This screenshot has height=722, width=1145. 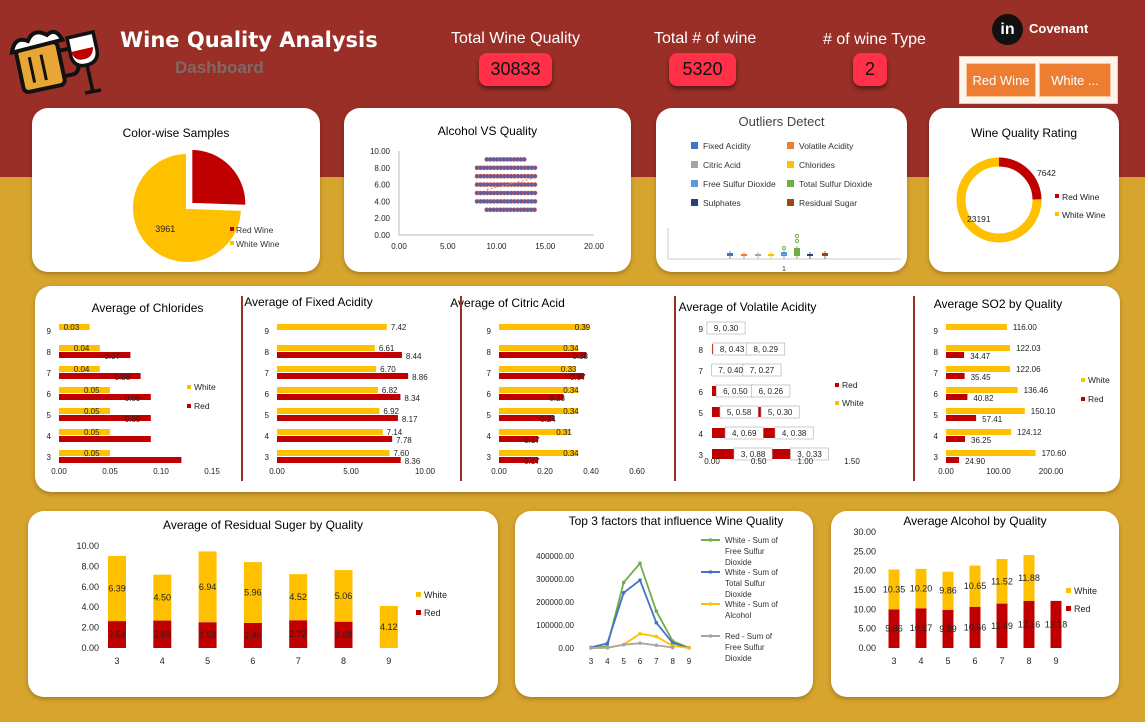 I want to click on data-label-red: 7.78, so click(x=404, y=440).